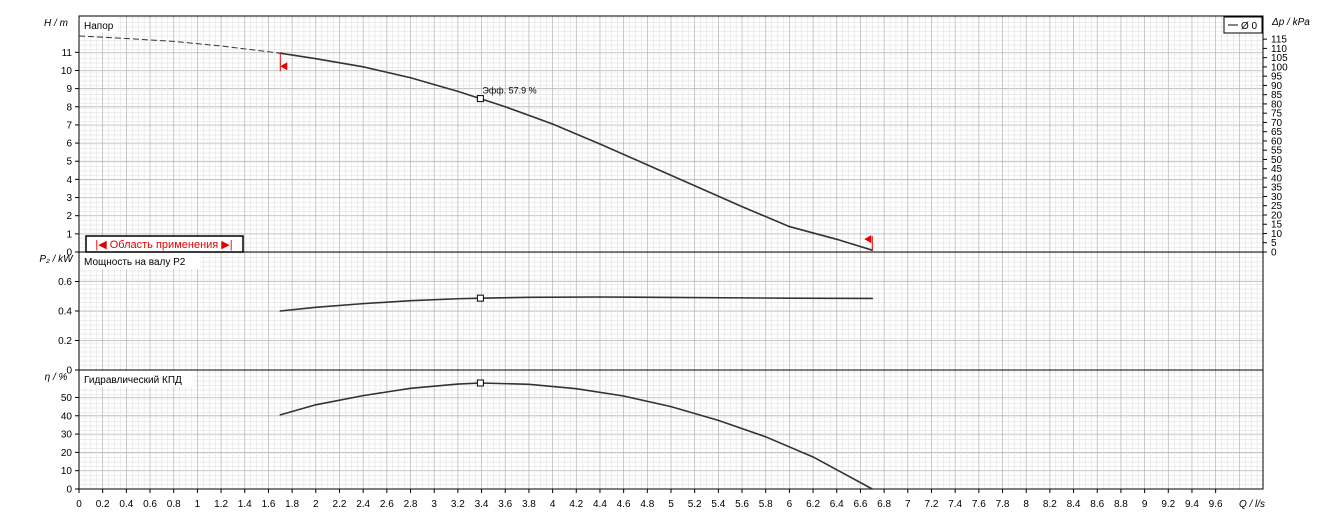 The height and width of the screenshot is (522, 1344). What do you see at coordinates (65, 341) in the screenshot?
I see `y-tick-label: 0.2` at bounding box center [65, 341].